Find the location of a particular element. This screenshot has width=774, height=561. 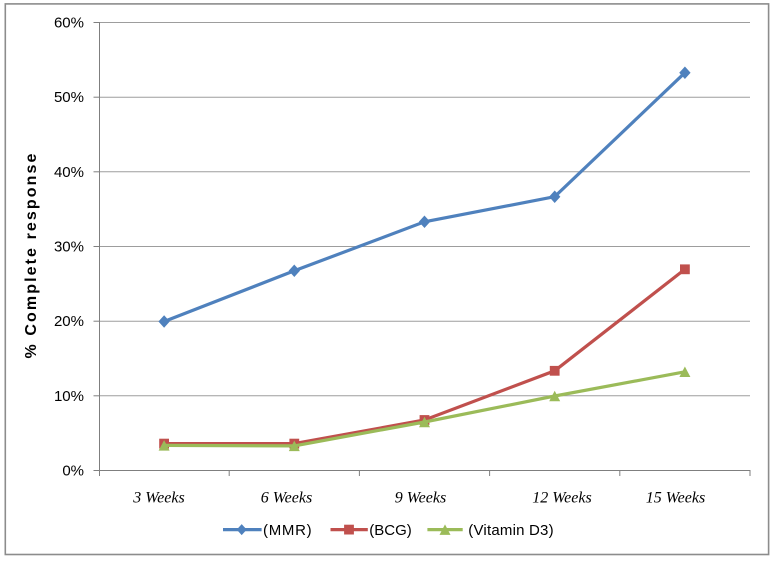

svg-text: 40% is located at coordinates (69, 172).